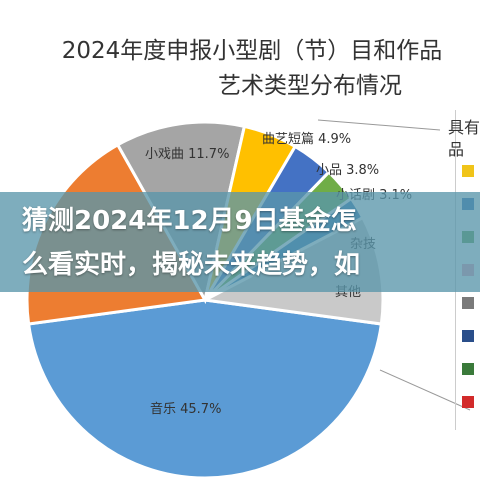 This screenshot has width=480, height=480. Describe the element at coordinates (456, 149) in the screenshot. I see `legend-sub: 品` at that location.